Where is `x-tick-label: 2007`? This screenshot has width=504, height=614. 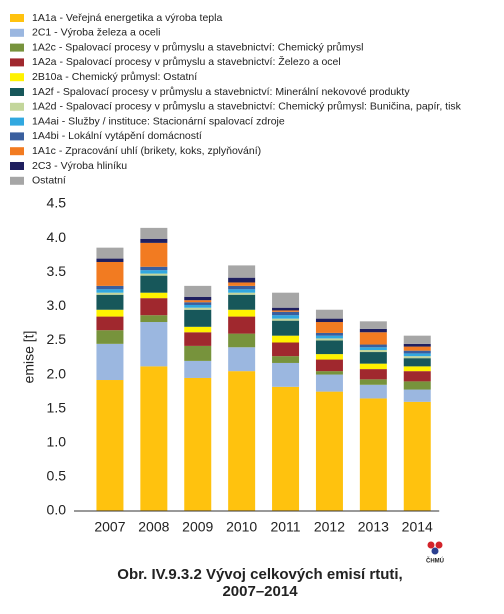
x-tick-label: 2007 is located at coordinates (109, 527).